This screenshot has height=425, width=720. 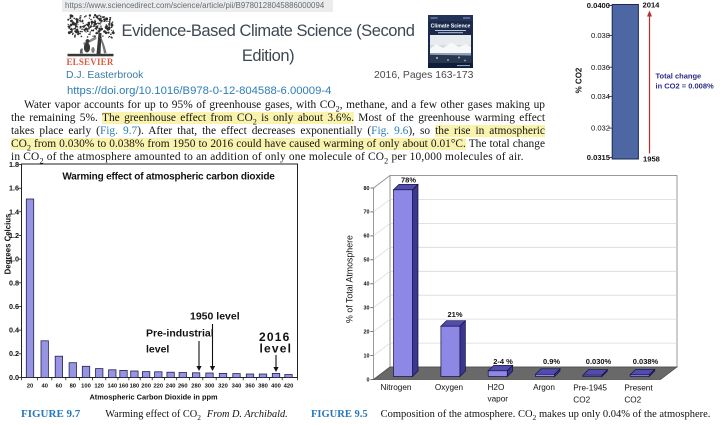 I want to click on svg-text: 2-4 %, so click(x=503, y=361).